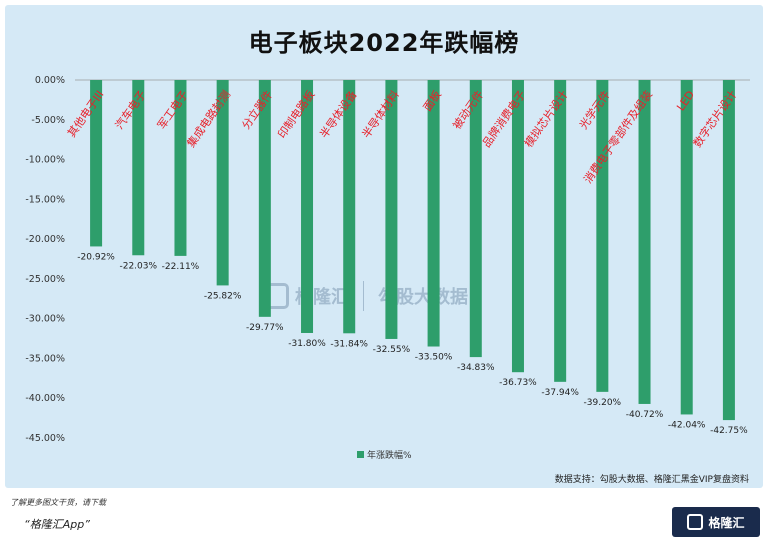 Image resolution: width=768 pixels, height=543 pixels. What do you see at coordinates (687, 425) in the screenshot?
I see `data-label: -42.04%` at bounding box center [687, 425].